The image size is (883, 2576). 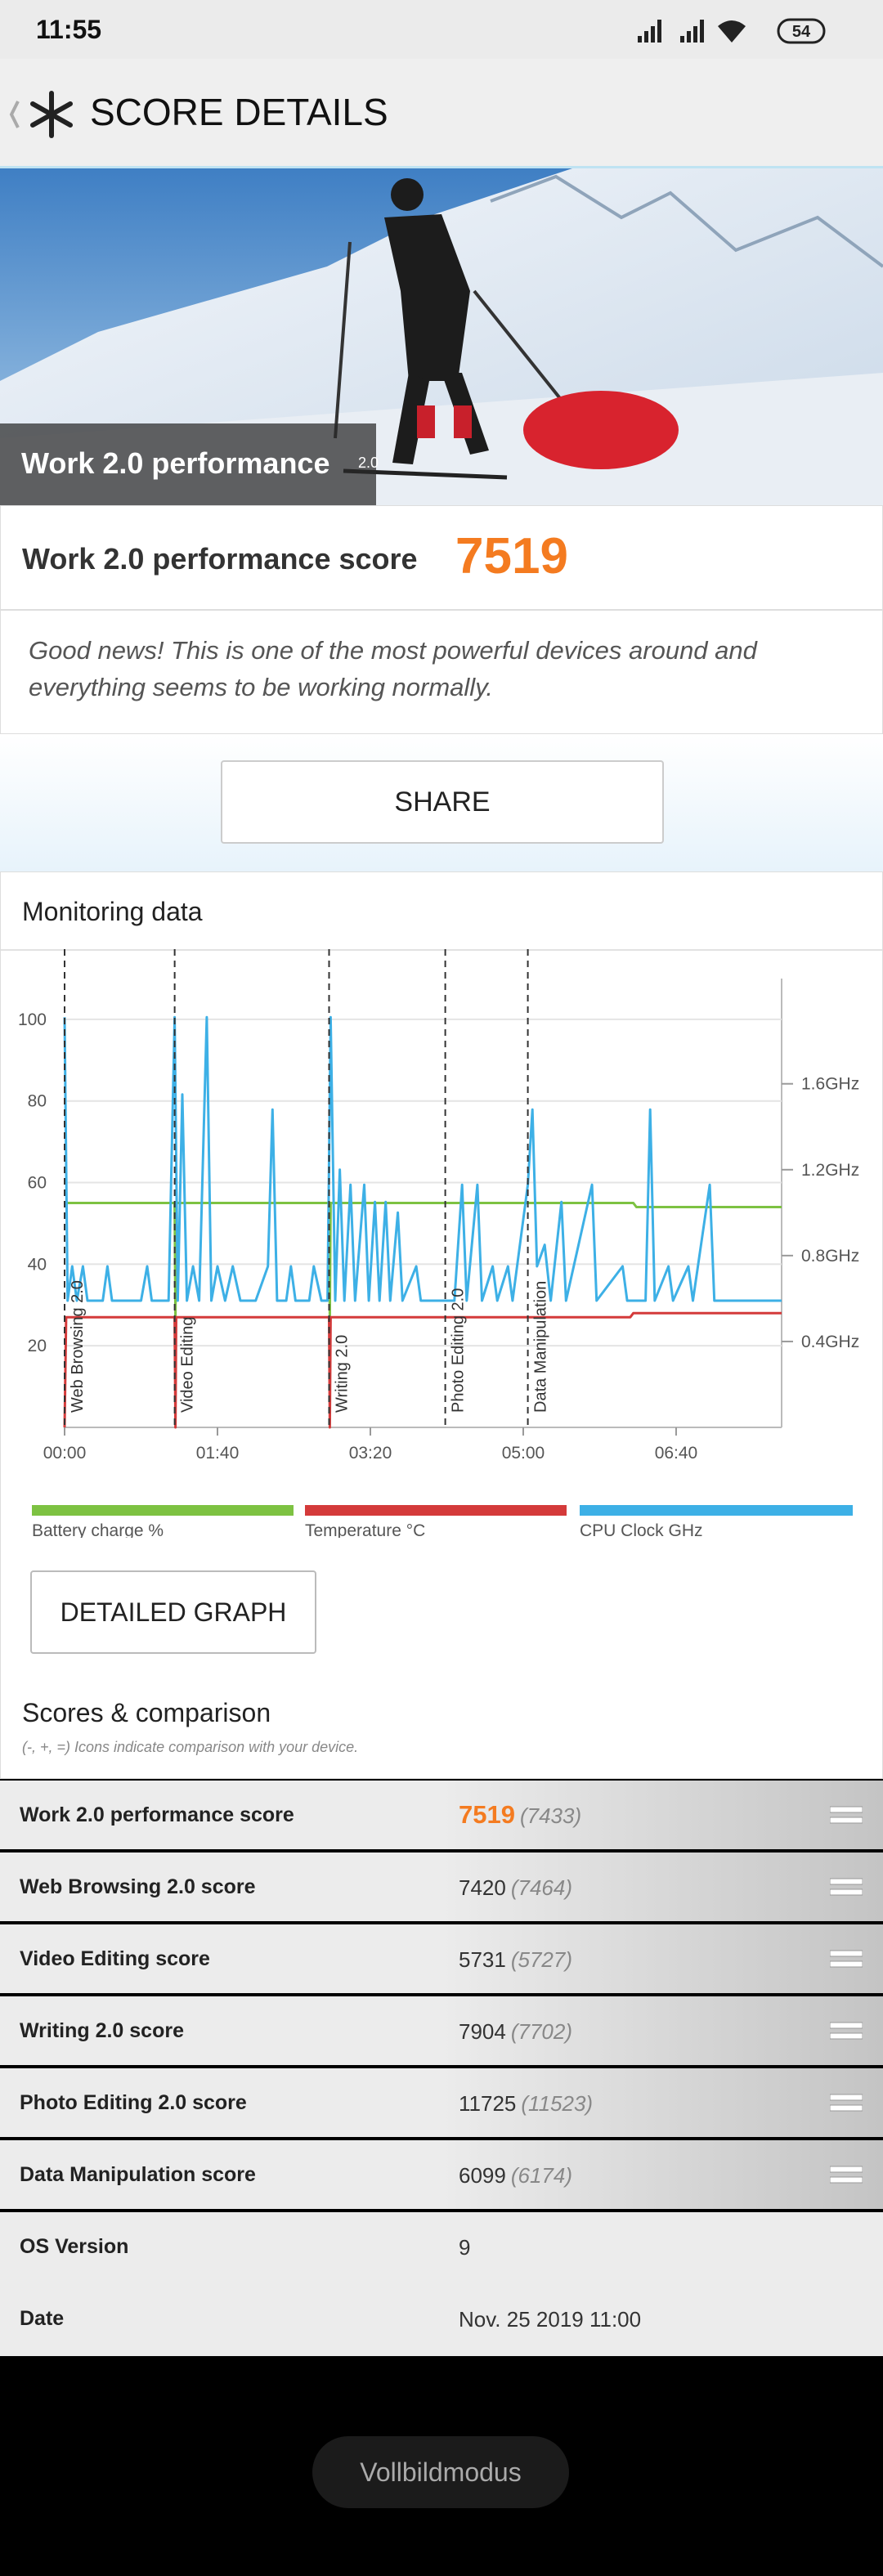 What do you see at coordinates (482, 1960) in the screenshot?
I see `score-value: 5731` at bounding box center [482, 1960].